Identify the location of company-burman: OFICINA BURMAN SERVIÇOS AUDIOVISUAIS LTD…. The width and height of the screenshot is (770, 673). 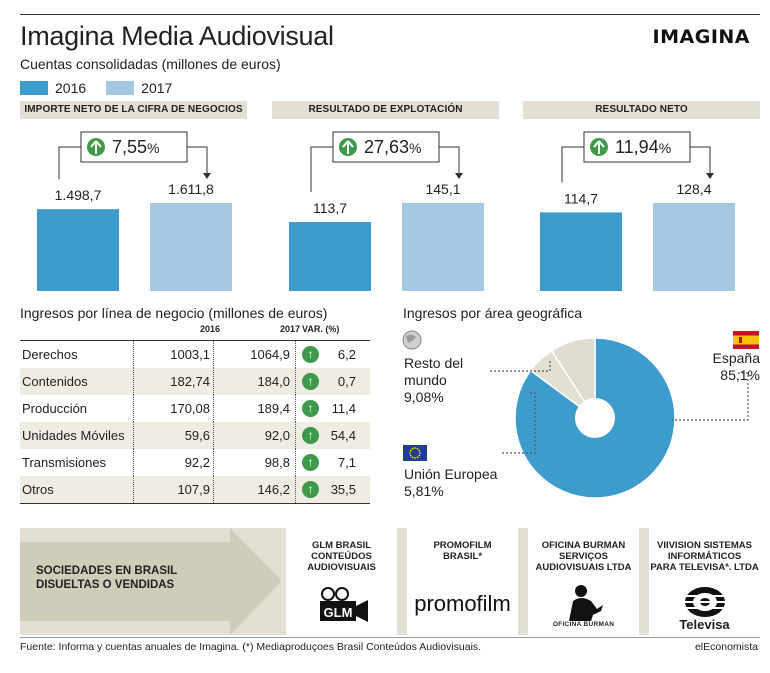
(583, 581).